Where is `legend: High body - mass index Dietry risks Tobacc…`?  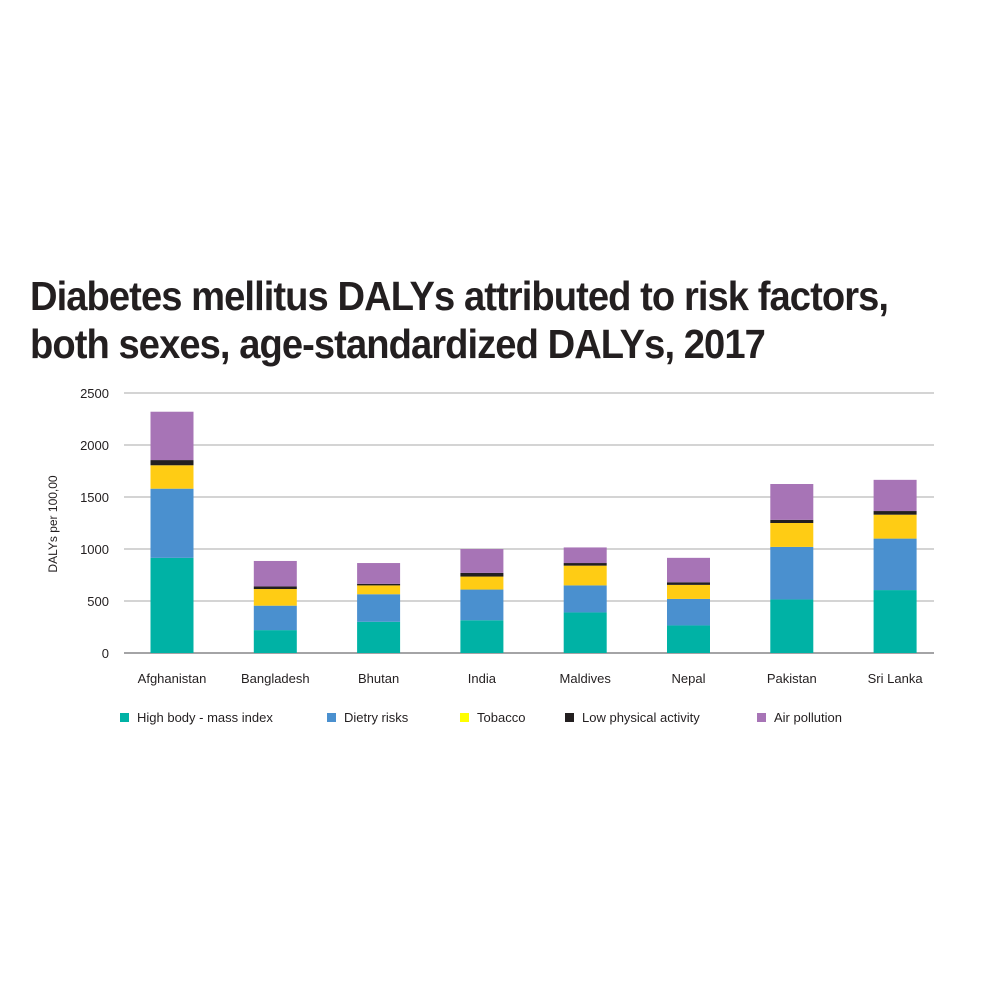 legend: High body - mass index Dietry risks Tobacc… is located at coordinates (500, 720).